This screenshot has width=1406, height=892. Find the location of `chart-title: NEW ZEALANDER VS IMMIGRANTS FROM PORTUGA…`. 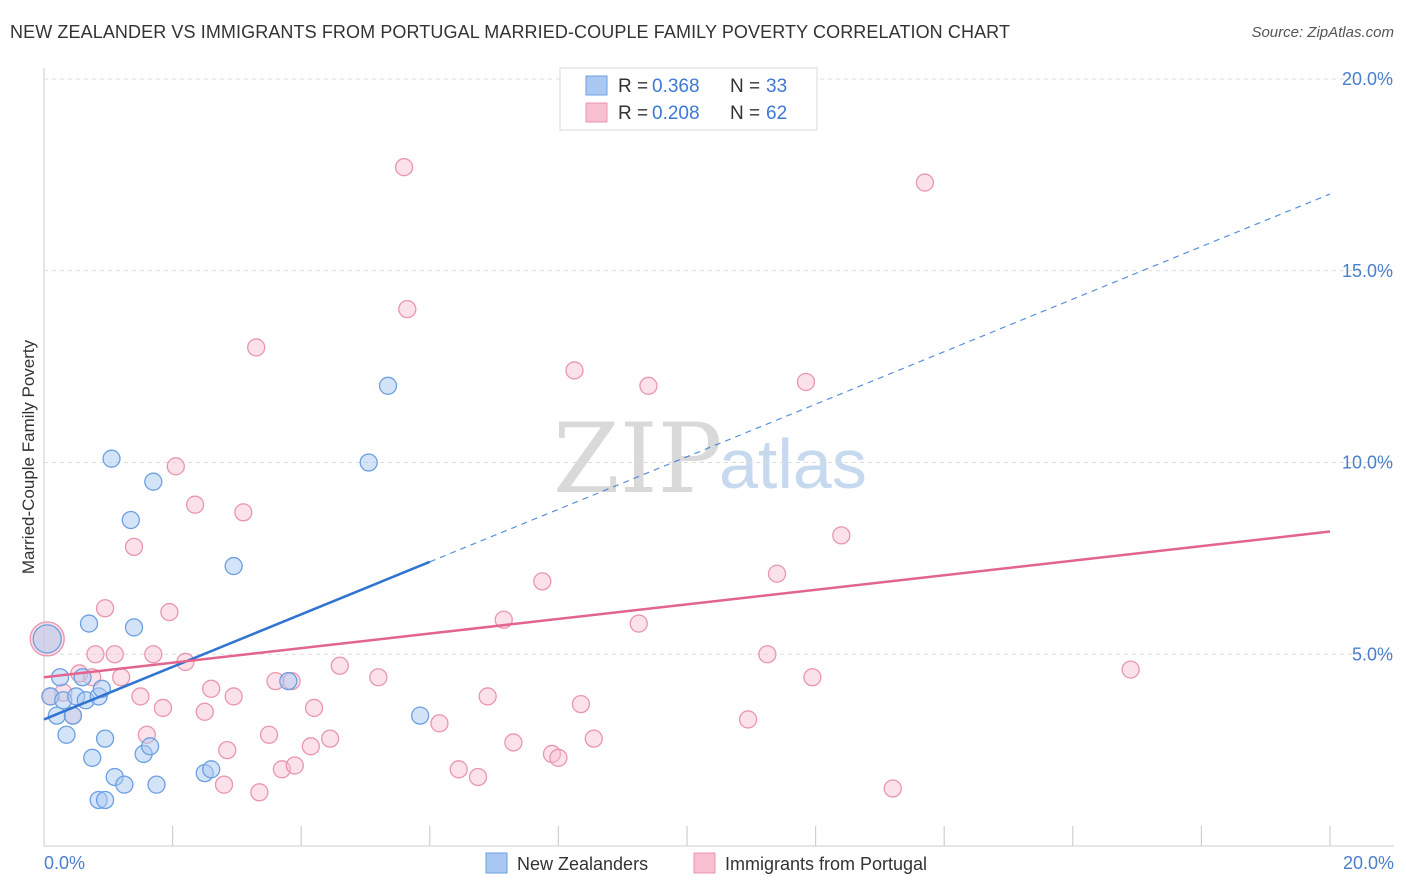

chart-title: NEW ZEALANDER VS IMMIGRANTS FROM PORTUGA… is located at coordinates (510, 32).